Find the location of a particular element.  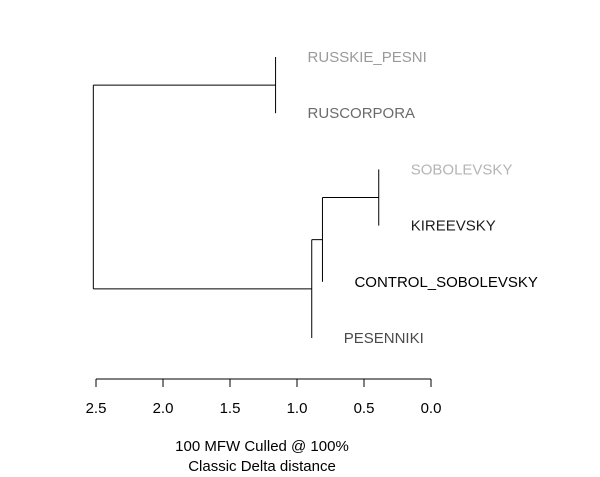

leaf-label-kireevsky: KIREEVSKY is located at coordinates (453, 226).